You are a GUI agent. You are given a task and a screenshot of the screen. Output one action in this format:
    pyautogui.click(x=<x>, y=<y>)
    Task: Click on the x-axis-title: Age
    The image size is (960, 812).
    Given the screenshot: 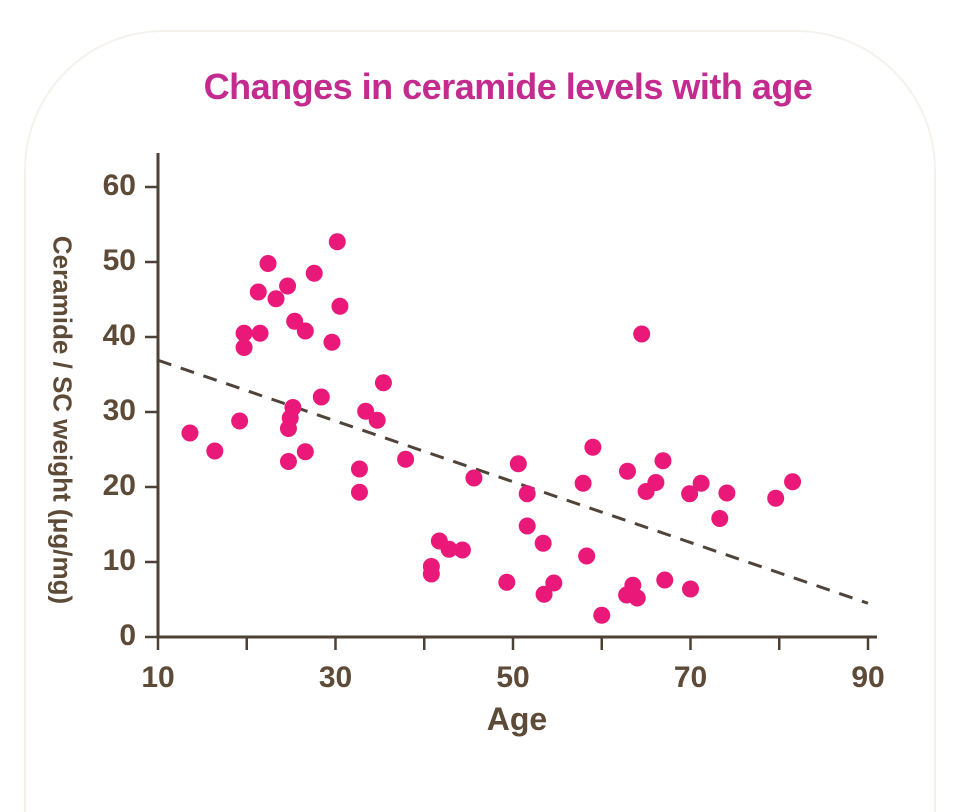 What is the action you would take?
    pyautogui.click(x=517, y=719)
    